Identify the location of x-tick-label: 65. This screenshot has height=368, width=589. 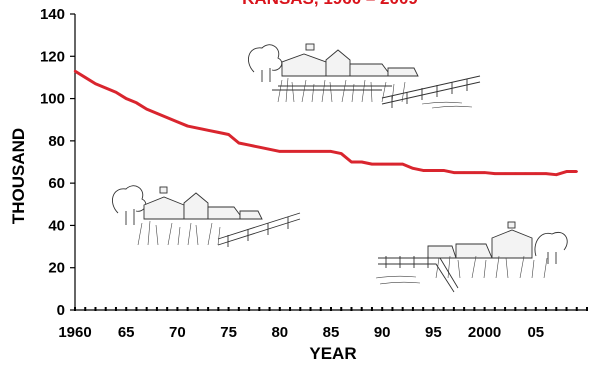
(126, 332).